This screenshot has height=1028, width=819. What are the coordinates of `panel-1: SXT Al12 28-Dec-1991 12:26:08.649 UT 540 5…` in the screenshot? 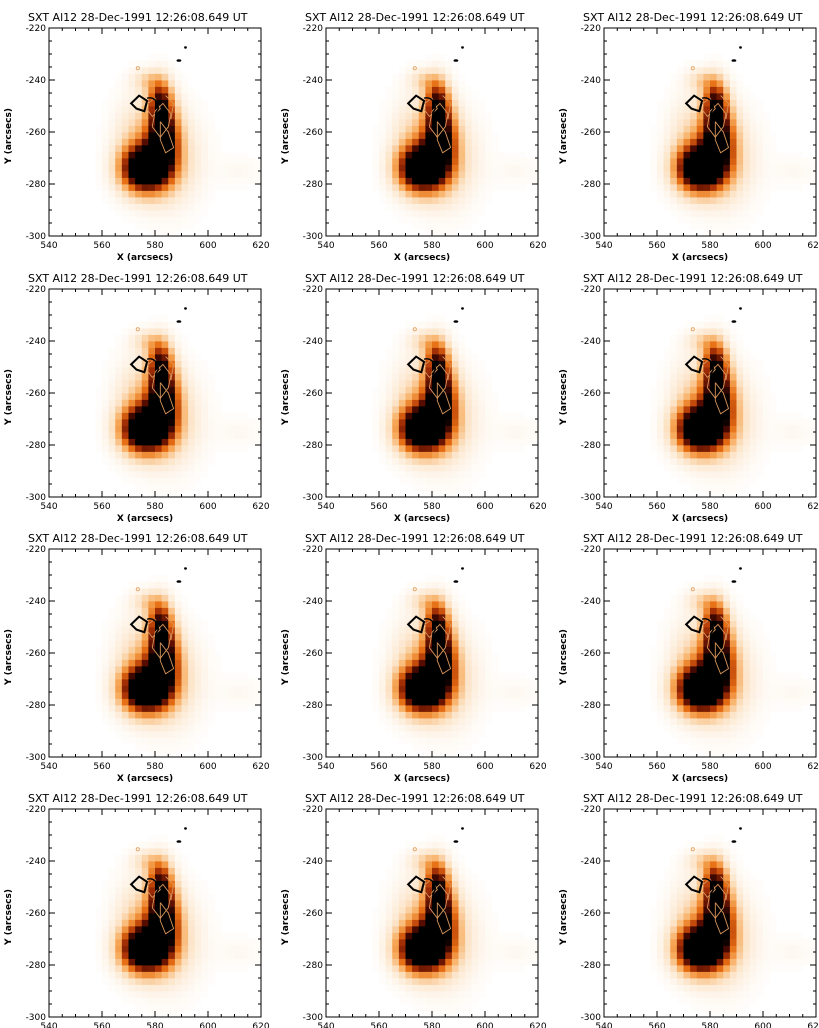 It's located at (137, 137).